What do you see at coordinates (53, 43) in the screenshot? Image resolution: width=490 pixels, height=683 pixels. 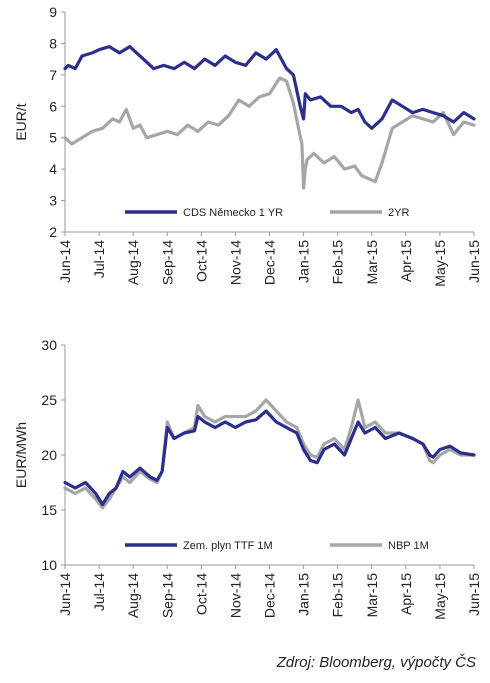 I see `y-tick-label: 8` at bounding box center [53, 43].